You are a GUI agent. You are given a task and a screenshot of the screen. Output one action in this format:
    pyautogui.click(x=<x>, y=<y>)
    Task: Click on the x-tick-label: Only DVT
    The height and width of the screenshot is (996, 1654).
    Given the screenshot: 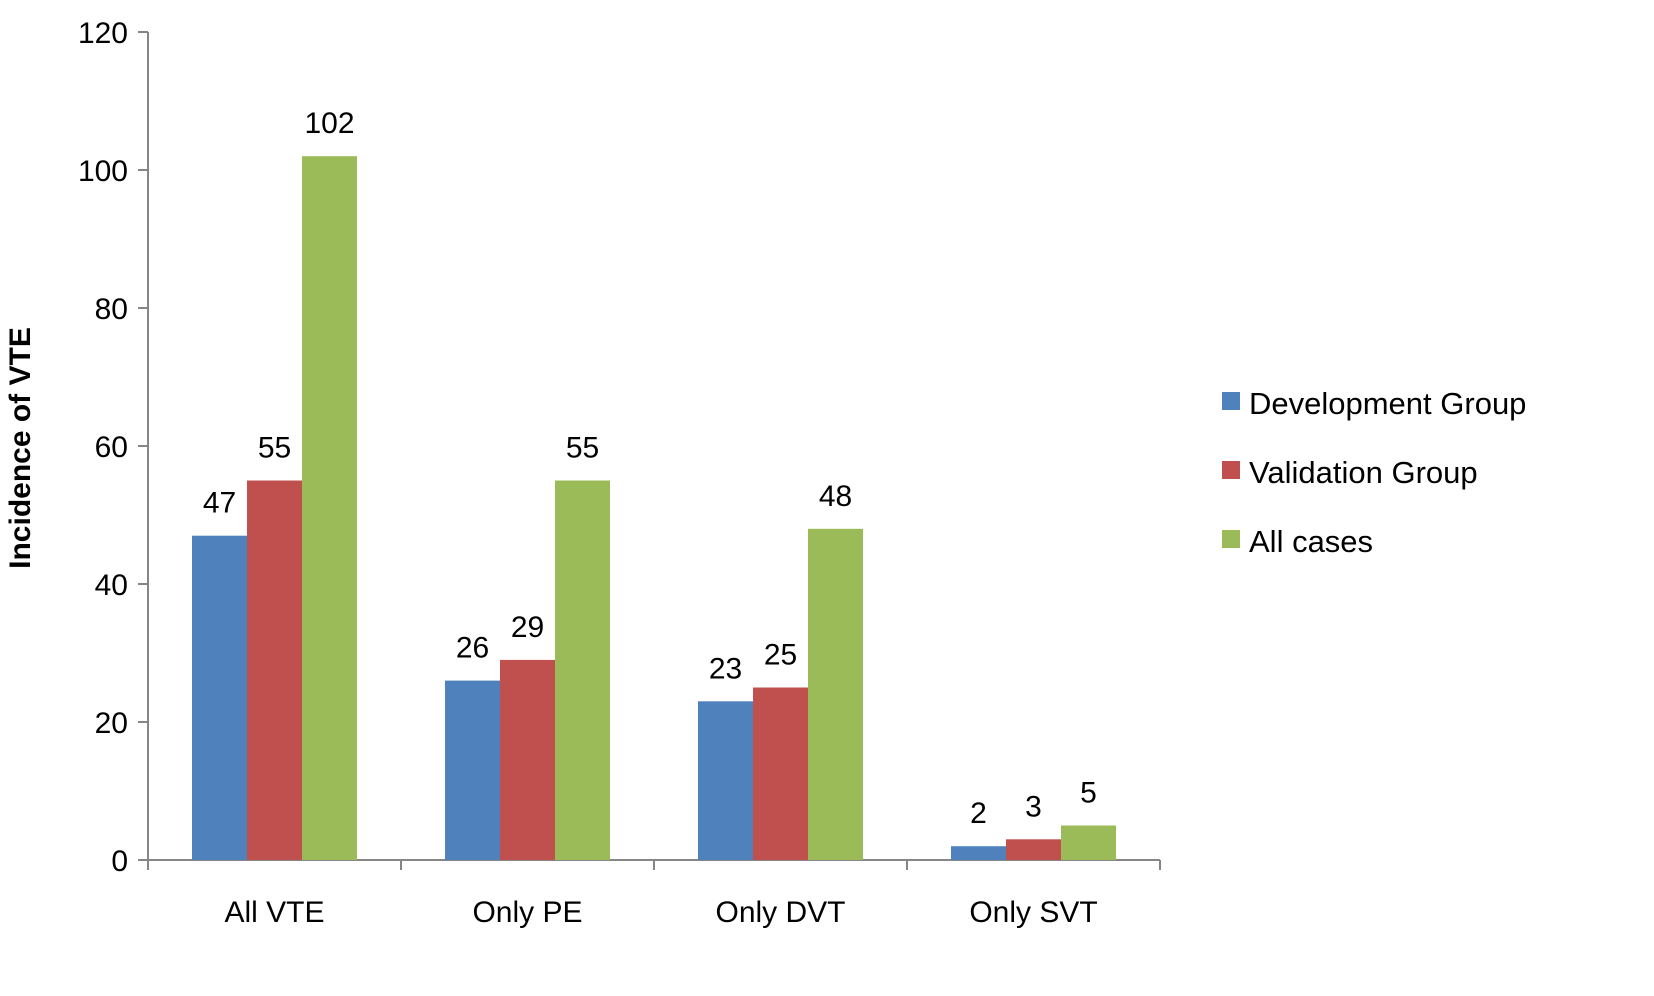 What is the action you would take?
    pyautogui.click(x=780, y=912)
    